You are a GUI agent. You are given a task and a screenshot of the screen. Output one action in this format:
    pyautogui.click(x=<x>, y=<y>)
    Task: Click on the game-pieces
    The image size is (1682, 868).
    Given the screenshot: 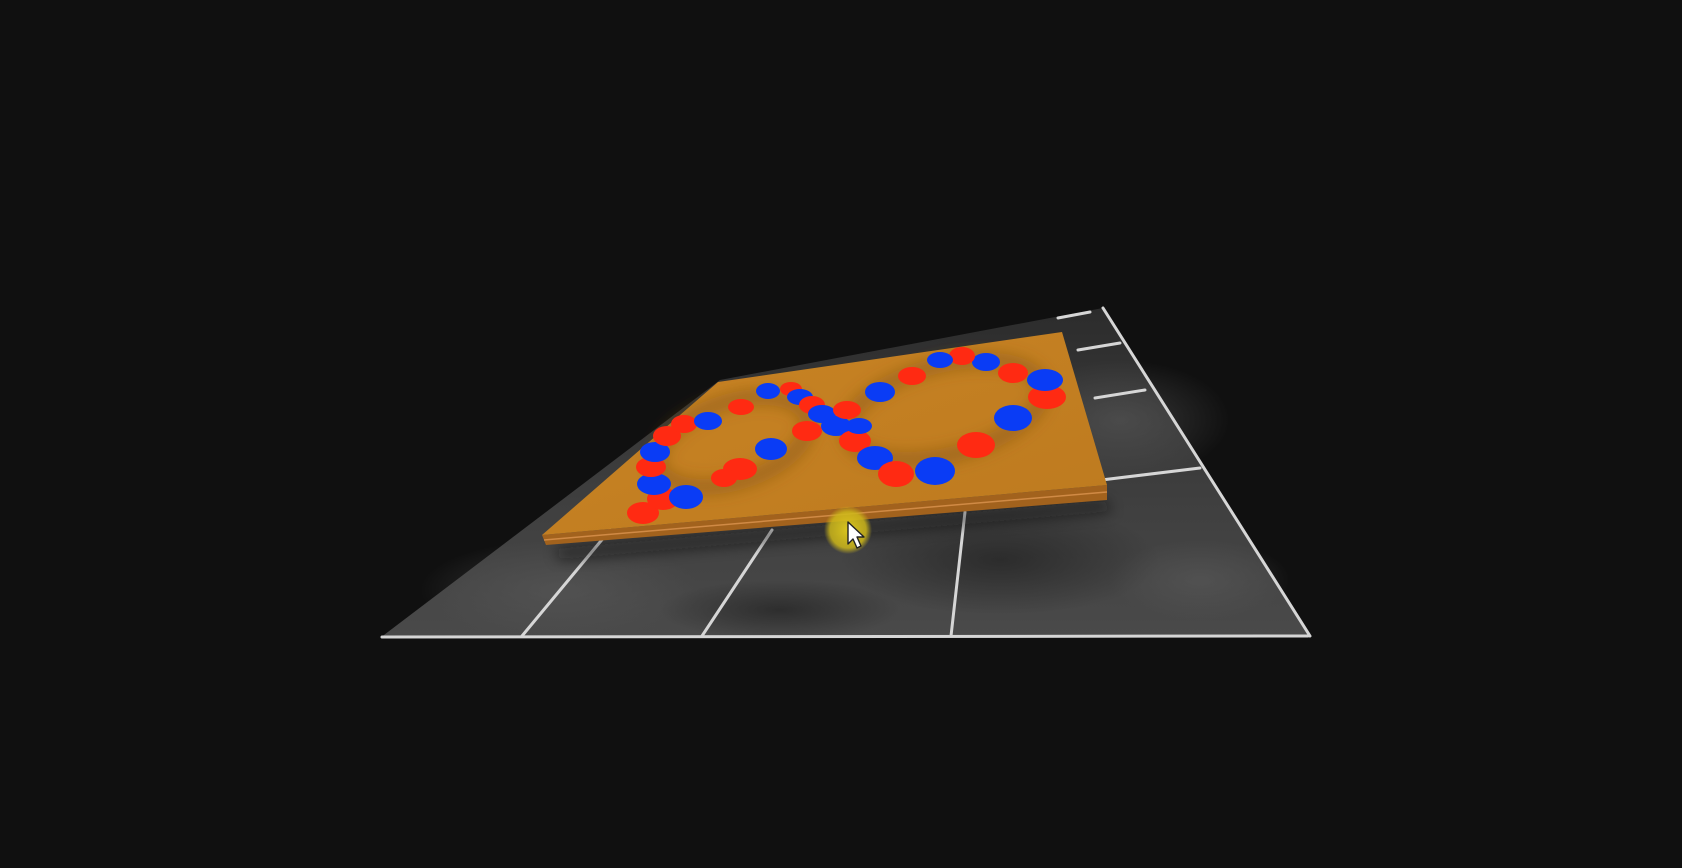 What is the action you would take?
    pyautogui.click(x=846, y=435)
    